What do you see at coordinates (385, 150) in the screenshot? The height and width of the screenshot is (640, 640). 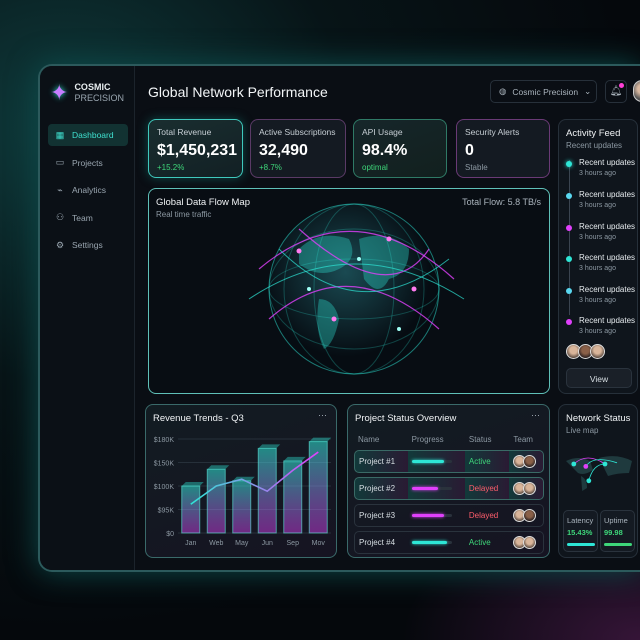 I see `stat-value: 98.4%` at bounding box center [385, 150].